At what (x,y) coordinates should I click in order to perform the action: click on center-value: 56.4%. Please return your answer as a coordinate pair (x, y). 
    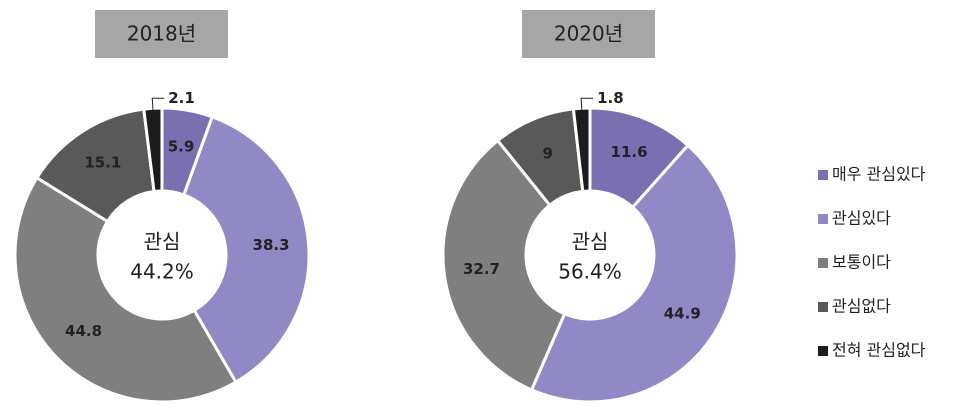
    Looking at the image, I should click on (590, 272).